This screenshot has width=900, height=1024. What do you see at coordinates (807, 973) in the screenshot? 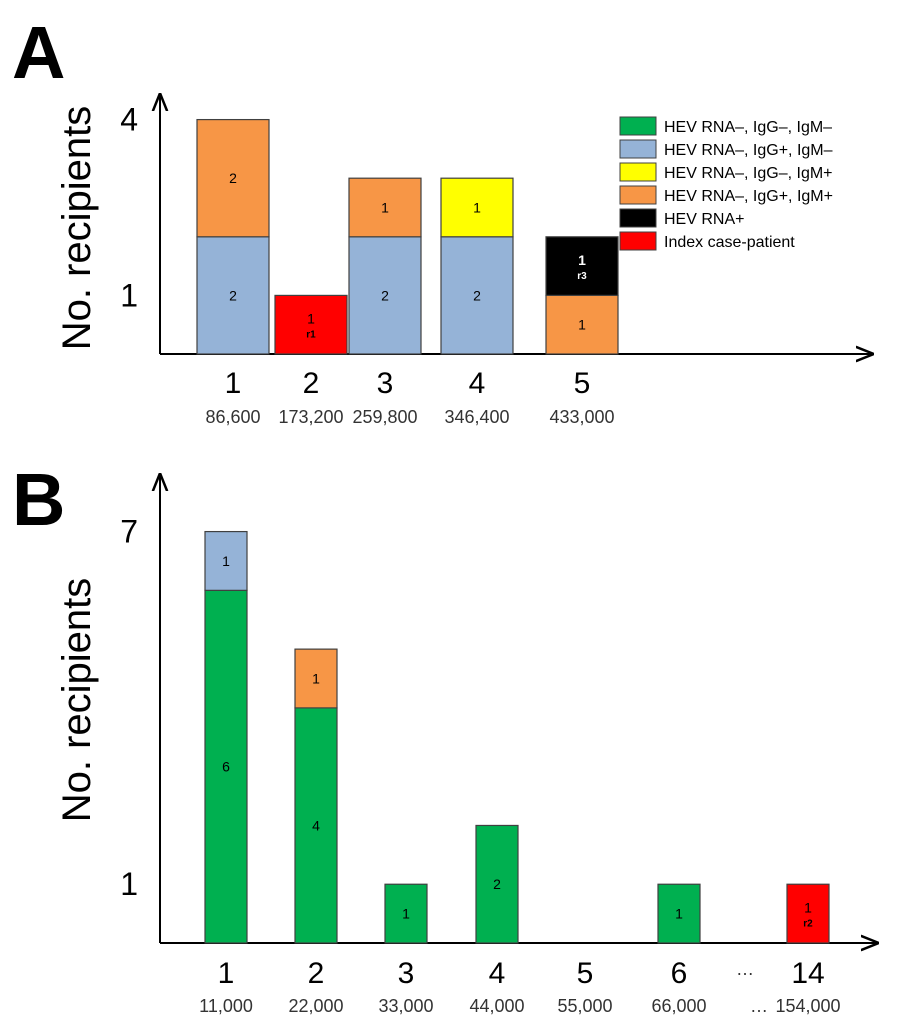
I see `x-tick-label: 14` at bounding box center [807, 973].